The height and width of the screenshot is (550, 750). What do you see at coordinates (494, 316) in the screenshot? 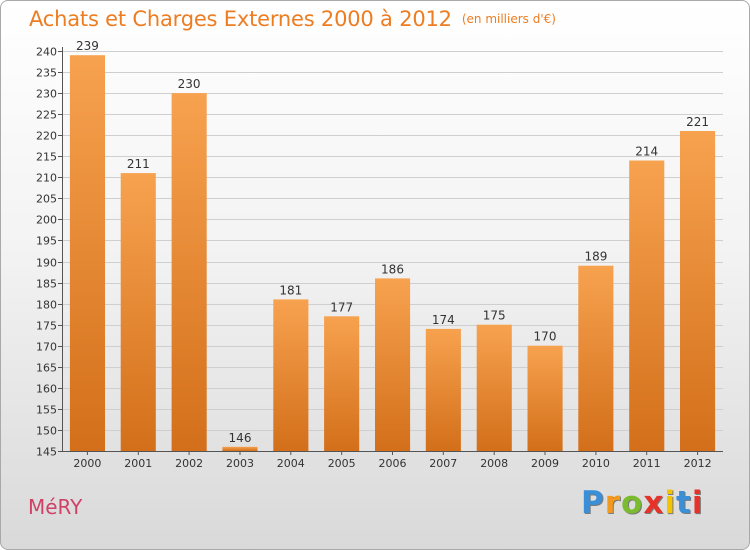
I see `data-label: 175` at bounding box center [494, 316].